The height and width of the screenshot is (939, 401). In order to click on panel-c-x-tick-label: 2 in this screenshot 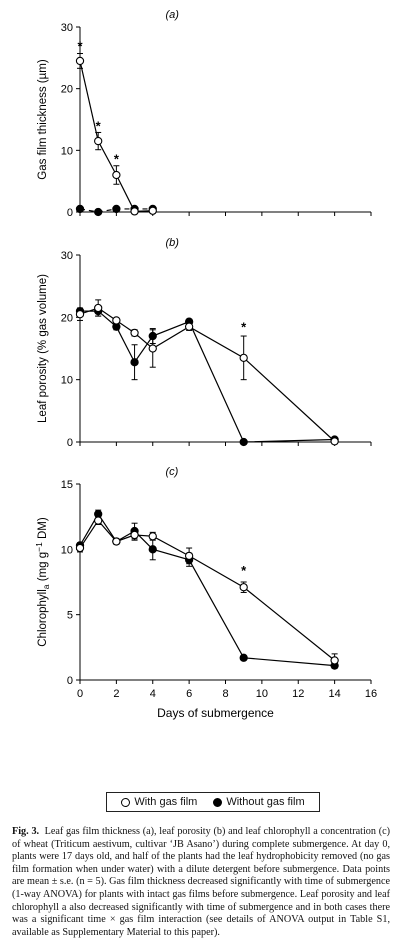, I will do `click(116, 694)`.